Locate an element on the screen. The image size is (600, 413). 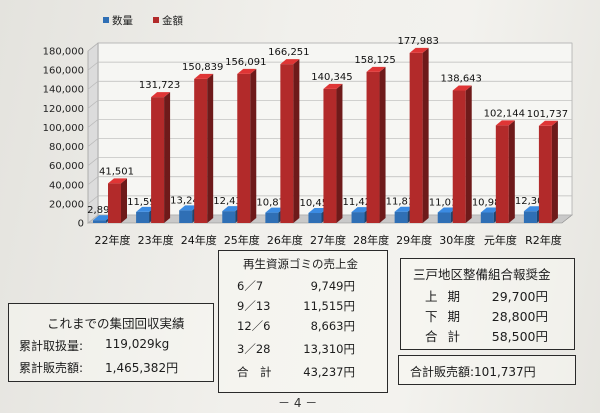
data-label: 177,983 is located at coordinates (417, 41).